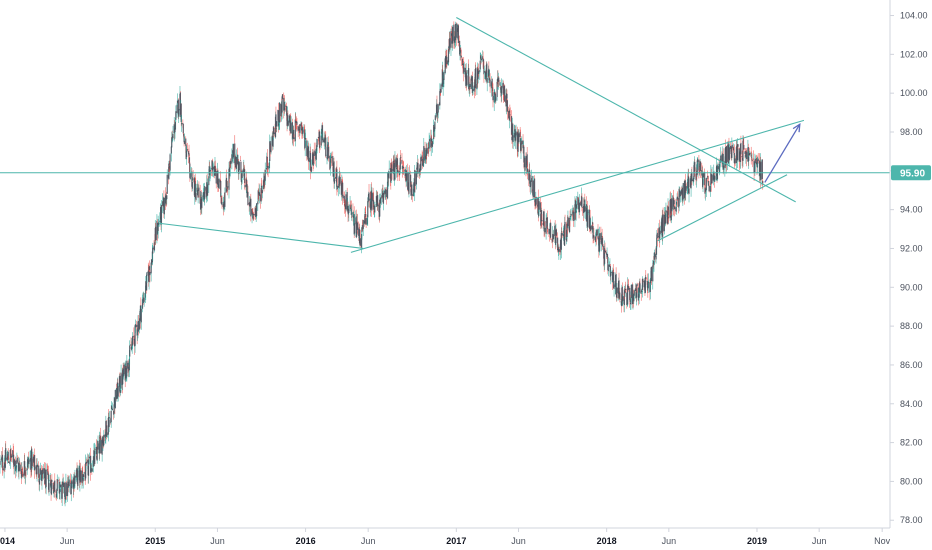  Describe the element at coordinates (911, 443) in the screenshot. I see `y-tick-label: 82.00` at that location.